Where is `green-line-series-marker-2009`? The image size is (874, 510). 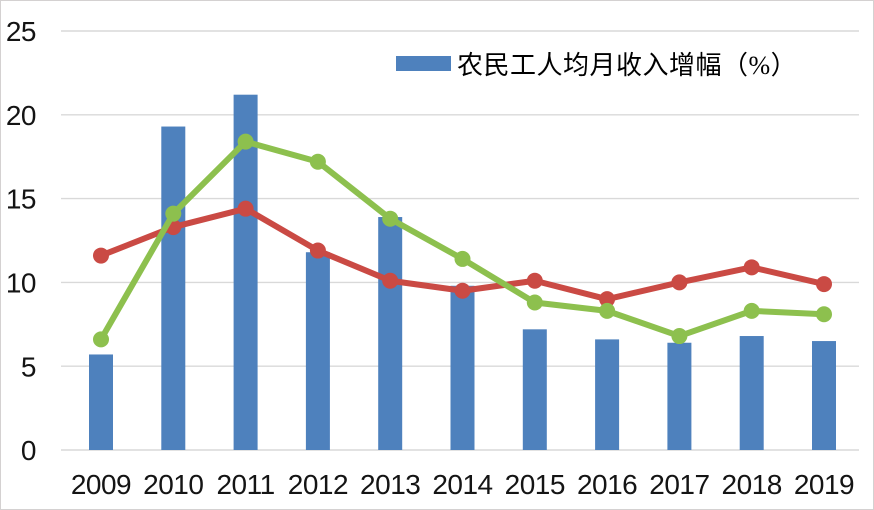 green-line-series-marker-2009 is located at coordinates (101, 339).